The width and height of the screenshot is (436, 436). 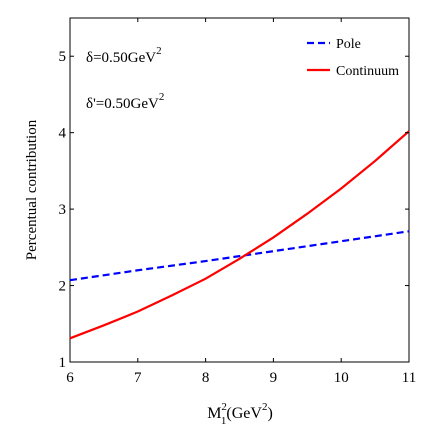 What do you see at coordinates (353, 58) in the screenshot?
I see `legend: Pole Continuum` at bounding box center [353, 58].